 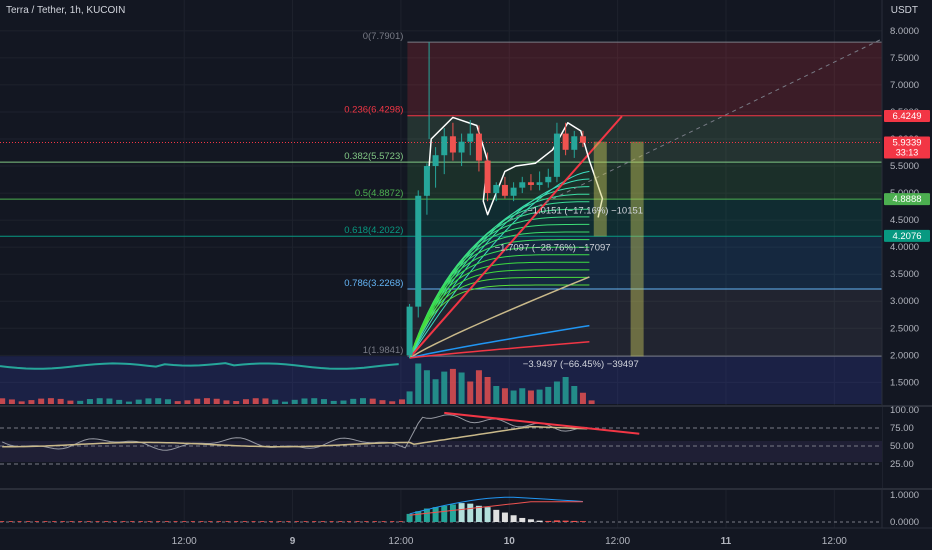 I want to click on time-tick: 9, so click(x=293, y=541).